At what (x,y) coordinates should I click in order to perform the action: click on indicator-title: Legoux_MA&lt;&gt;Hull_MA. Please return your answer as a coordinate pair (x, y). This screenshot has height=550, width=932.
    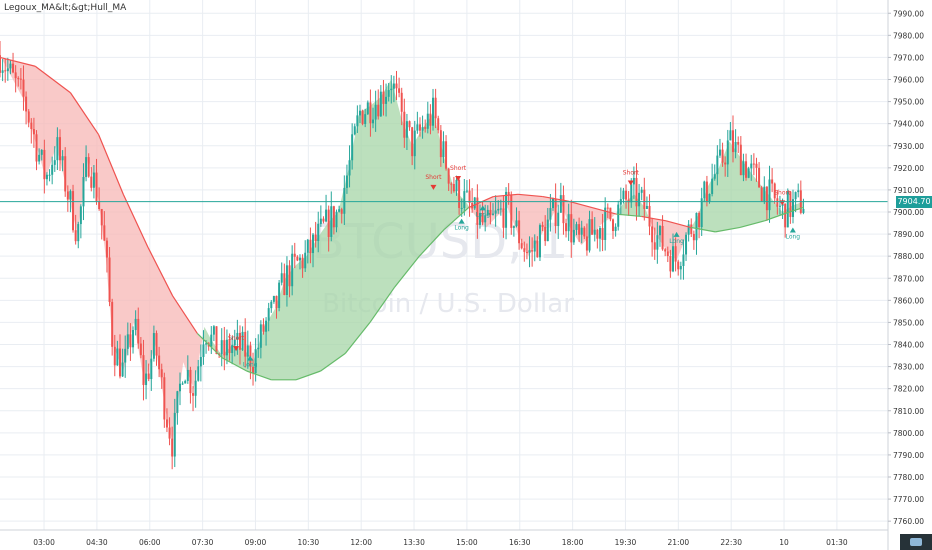
    Looking at the image, I should click on (65, 8).